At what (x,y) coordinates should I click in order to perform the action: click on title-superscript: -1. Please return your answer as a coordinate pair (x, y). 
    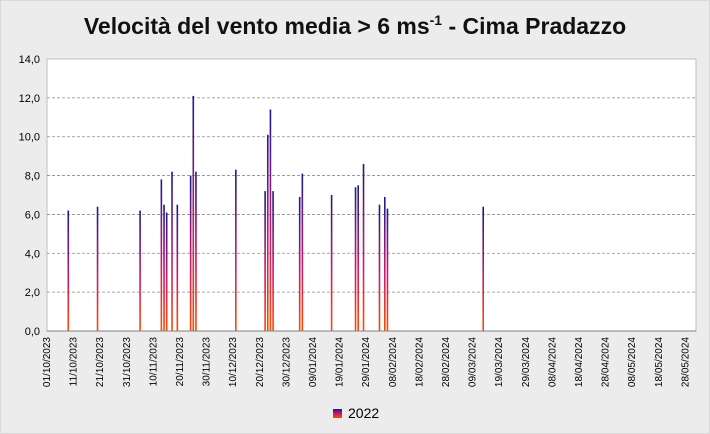
    Looking at the image, I should click on (436, 20).